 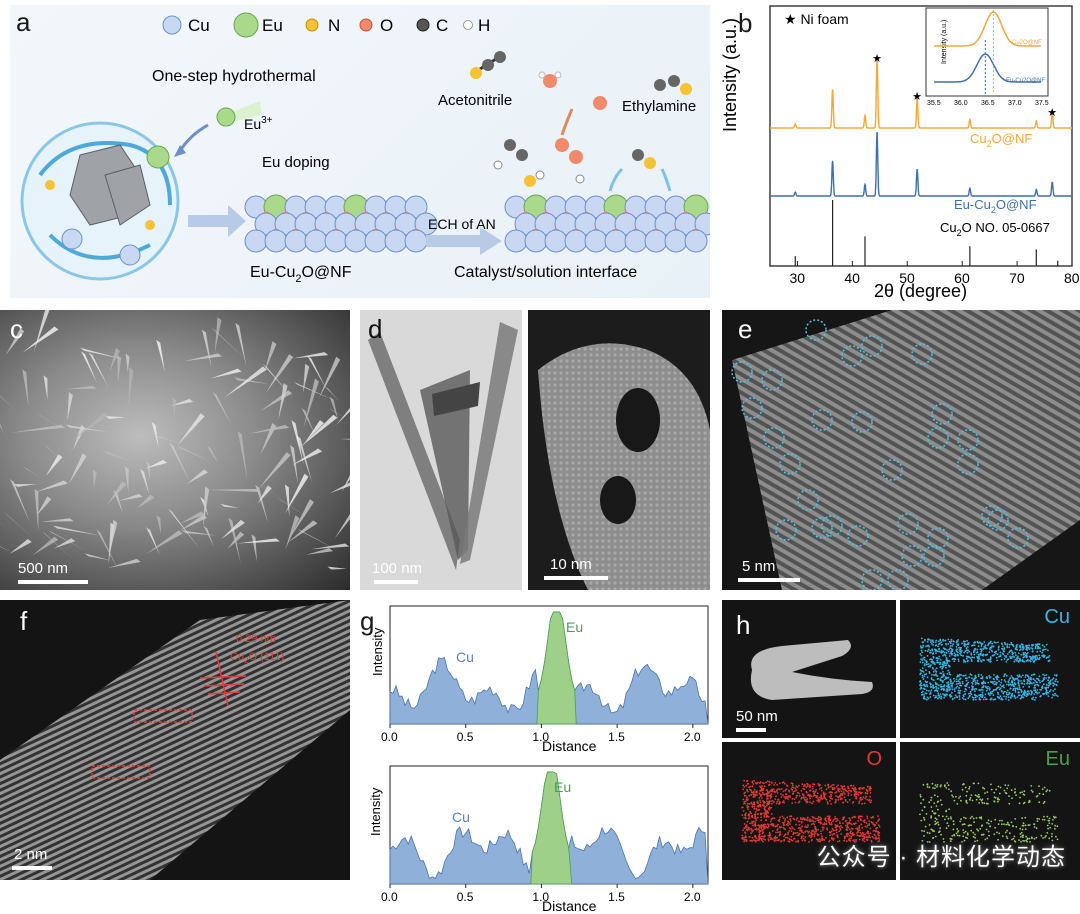 What do you see at coordinates (175, 440) in the screenshot?
I see `sem-flakes` at bounding box center [175, 440].